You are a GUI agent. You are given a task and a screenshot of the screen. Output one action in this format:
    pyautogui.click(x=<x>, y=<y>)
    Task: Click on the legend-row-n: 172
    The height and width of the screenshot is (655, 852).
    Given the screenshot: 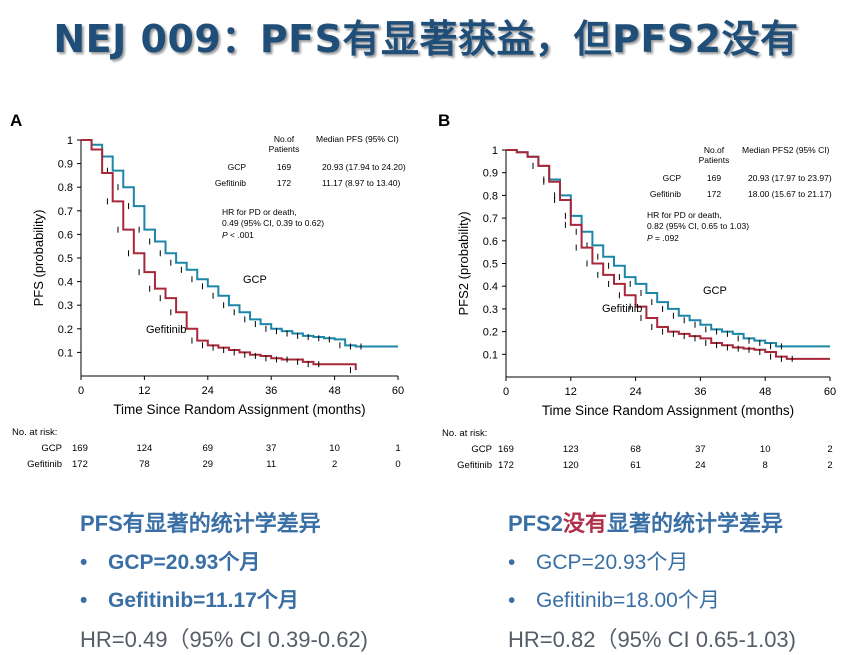 What is the action you would take?
    pyautogui.click(x=714, y=194)
    